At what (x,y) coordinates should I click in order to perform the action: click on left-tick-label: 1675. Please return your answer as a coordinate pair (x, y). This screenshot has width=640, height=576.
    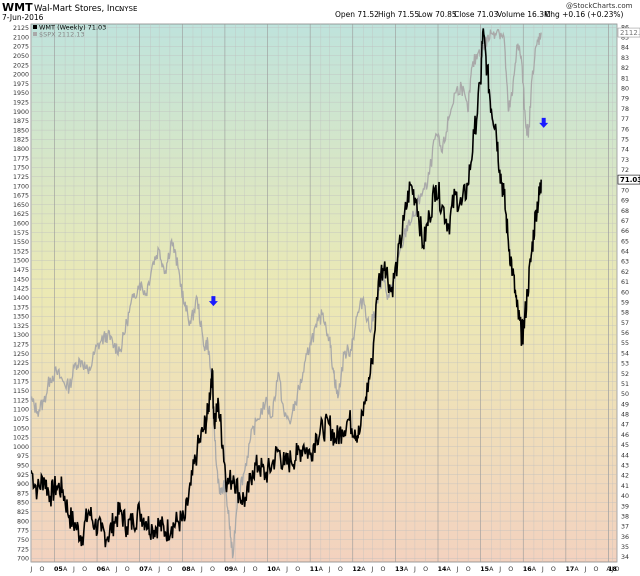
    Looking at the image, I should click on (21, 196).